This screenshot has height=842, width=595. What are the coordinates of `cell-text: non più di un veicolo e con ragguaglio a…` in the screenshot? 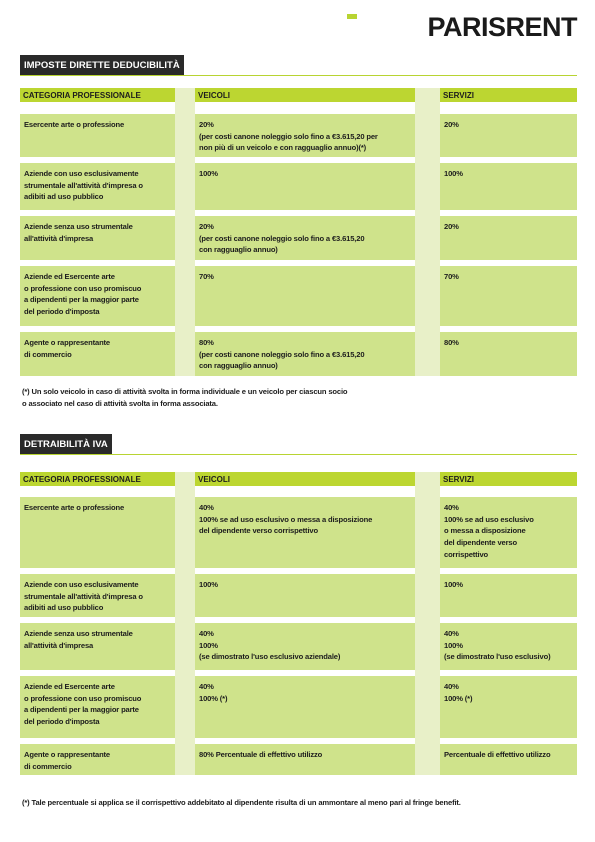 It's located at (283, 148).